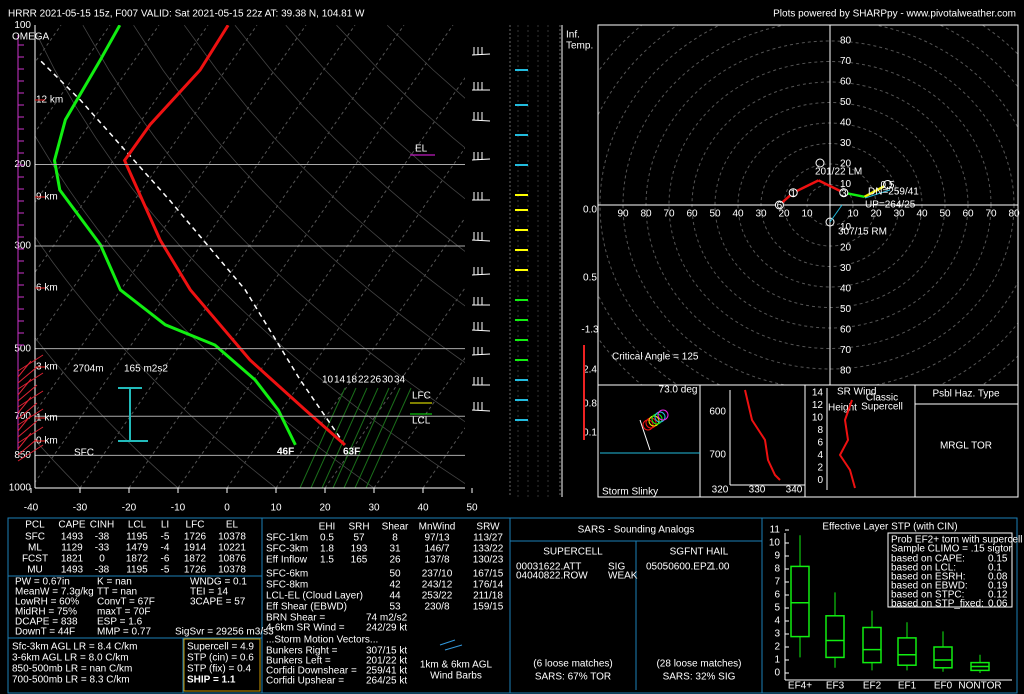 The image size is (1024, 694). Describe the element at coordinates (359, 549) in the screenshot. I see `kin-cell: 193` at that location.